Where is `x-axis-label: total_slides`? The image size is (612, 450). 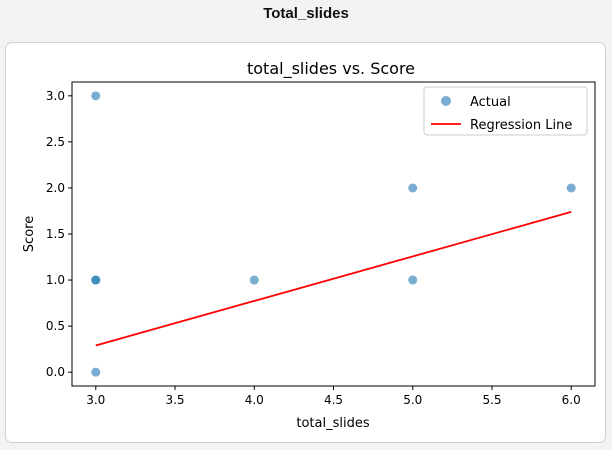 x-axis-label: total_slides is located at coordinates (332, 423).